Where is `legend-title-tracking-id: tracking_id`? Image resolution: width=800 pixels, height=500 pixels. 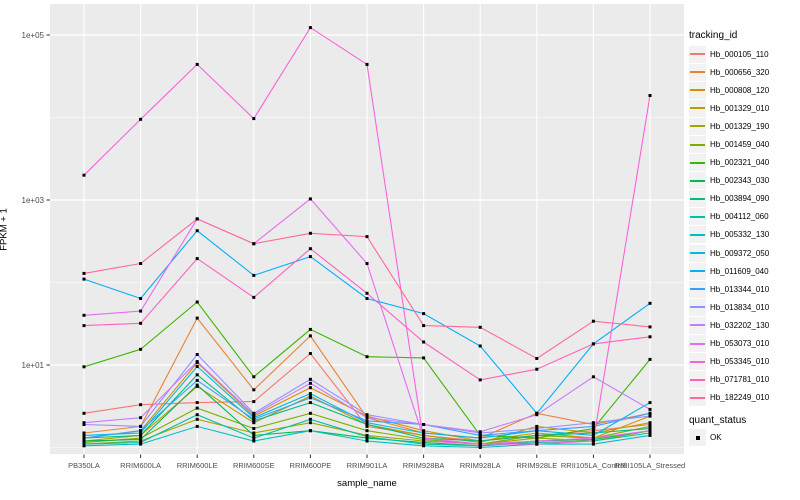
legend-title-tracking-id: tracking_id is located at coordinates (713, 35).